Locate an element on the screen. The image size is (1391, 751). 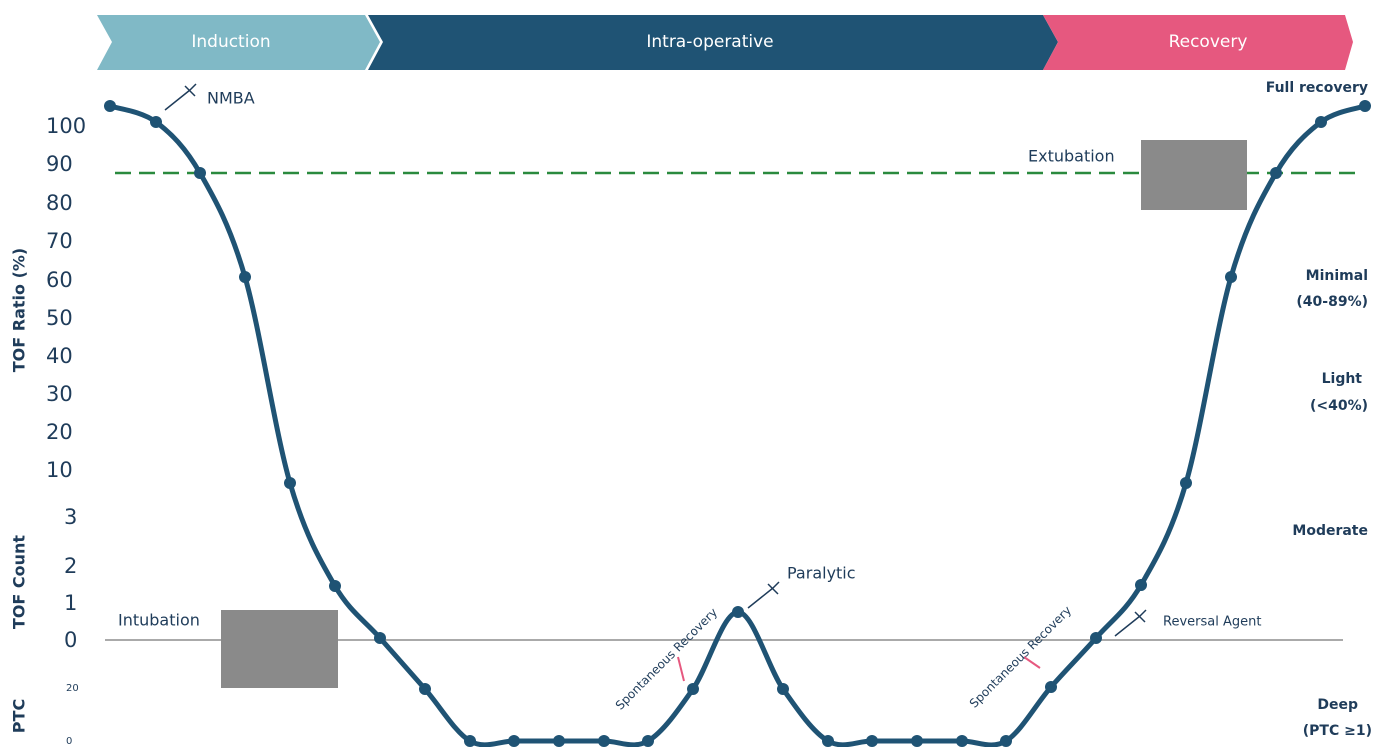
level-label: Moderate is located at coordinates (1330, 531).